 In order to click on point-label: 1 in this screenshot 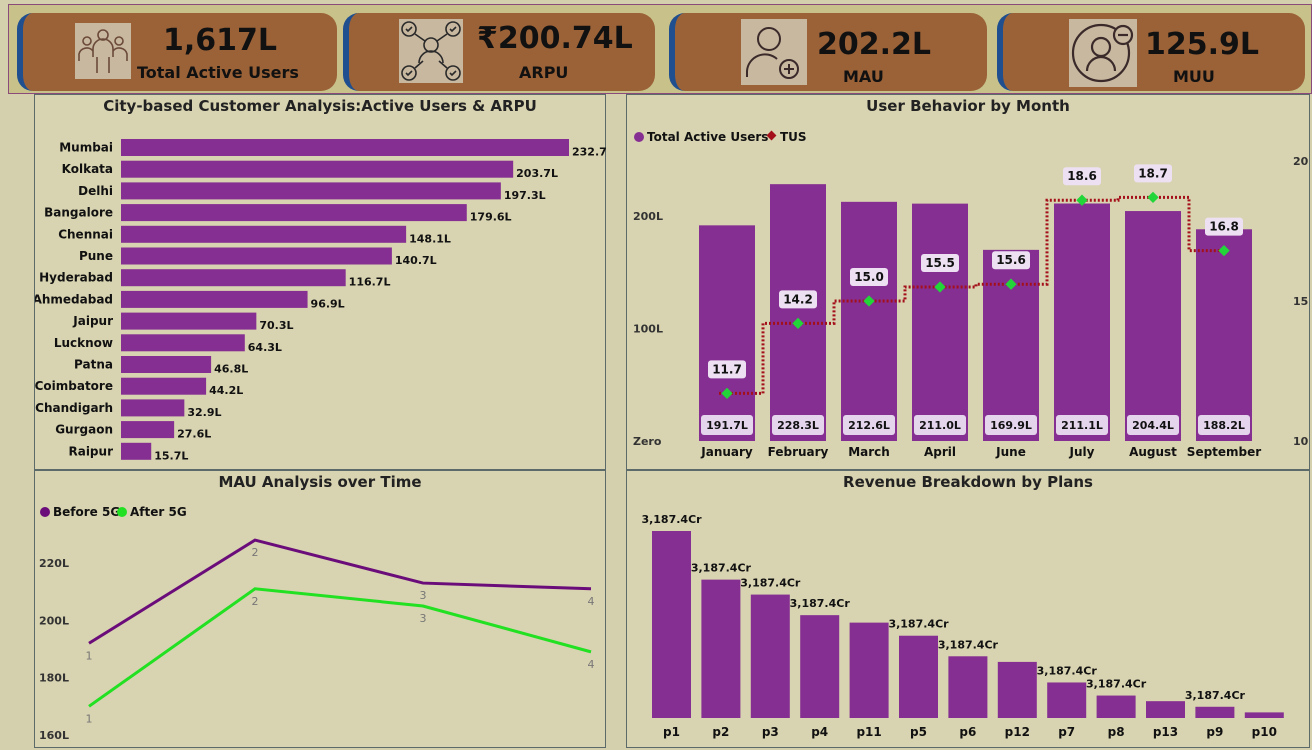, I will do `click(89, 718)`.